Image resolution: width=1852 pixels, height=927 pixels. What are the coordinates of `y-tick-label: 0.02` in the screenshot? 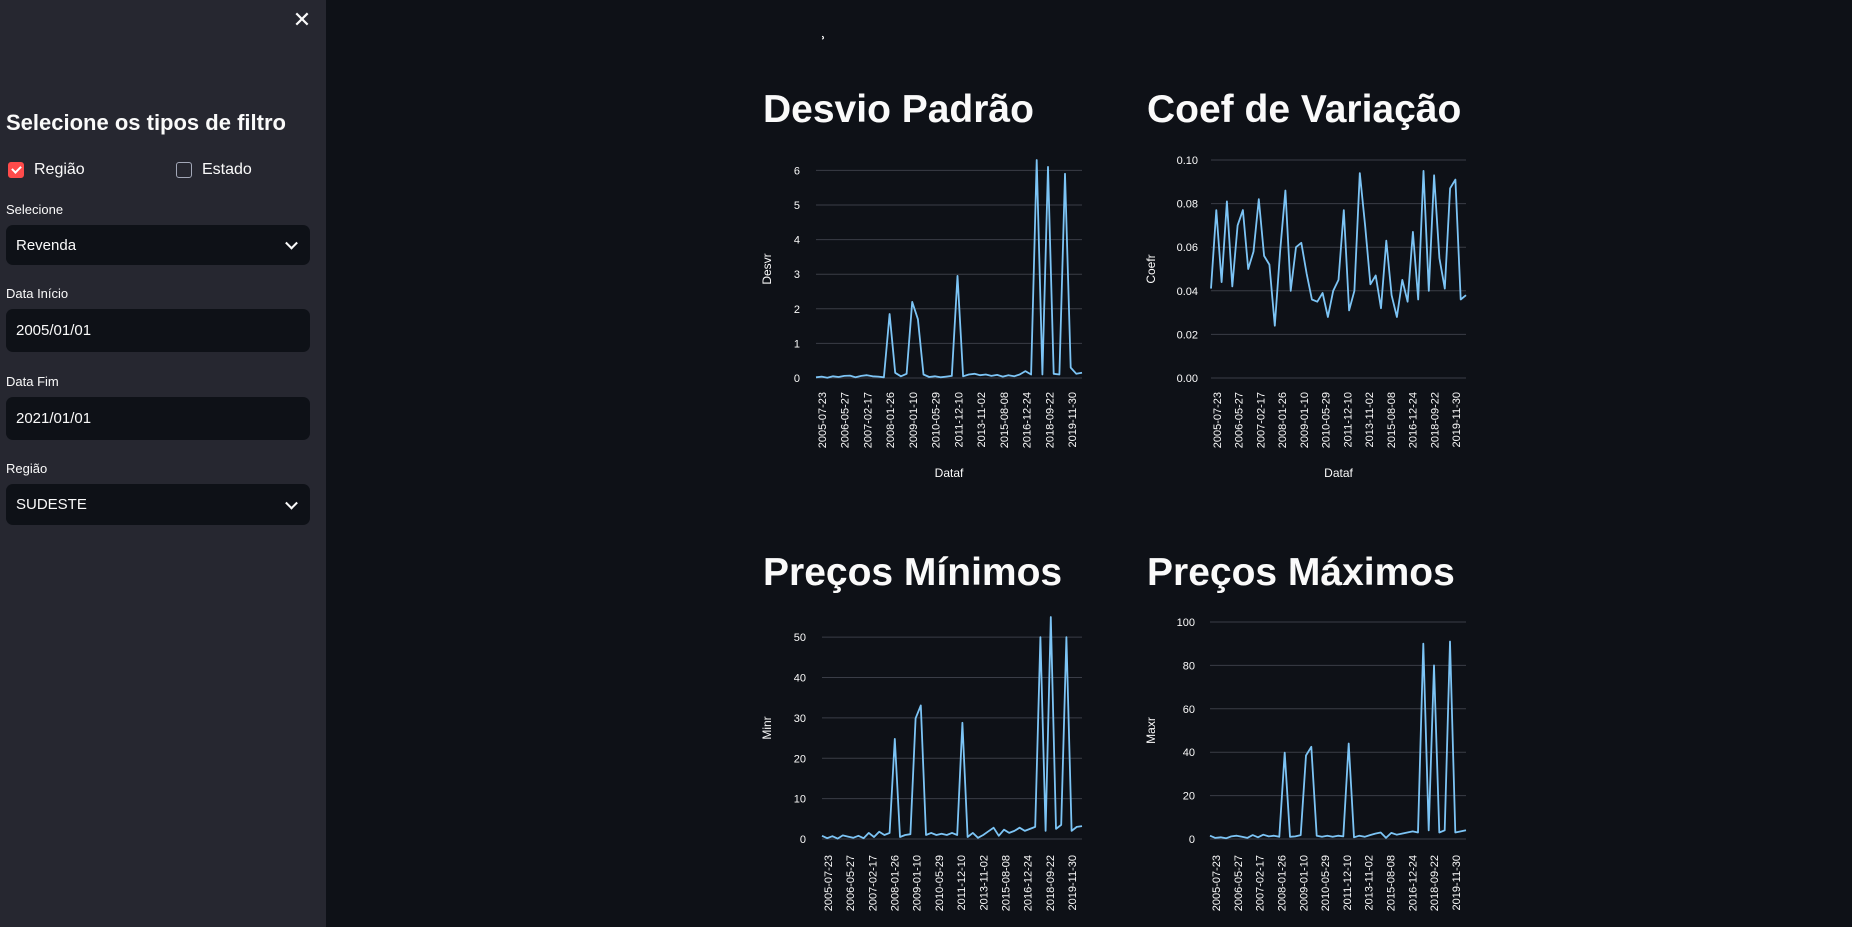 It's located at (1187, 335).